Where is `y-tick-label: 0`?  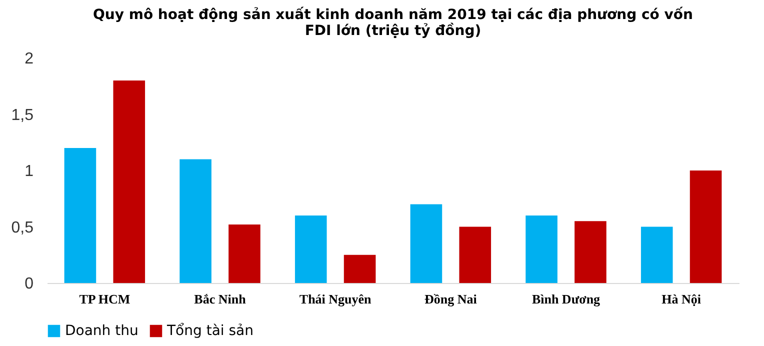
y-tick-label: 0 is located at coordinates (29, 284).